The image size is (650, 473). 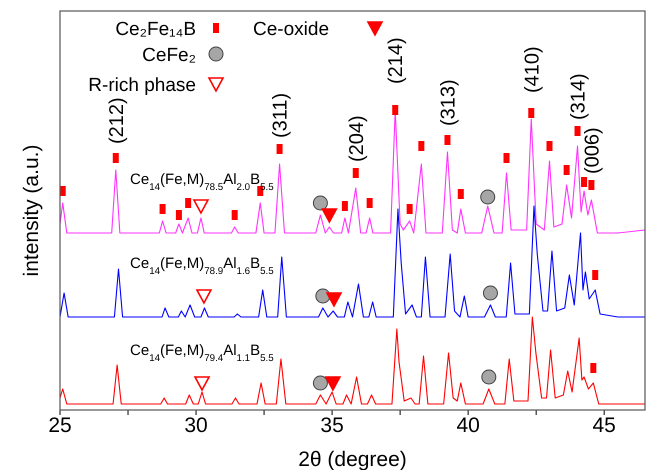 I want to click on x-tick-label: 40, so click(x=468, y=425).